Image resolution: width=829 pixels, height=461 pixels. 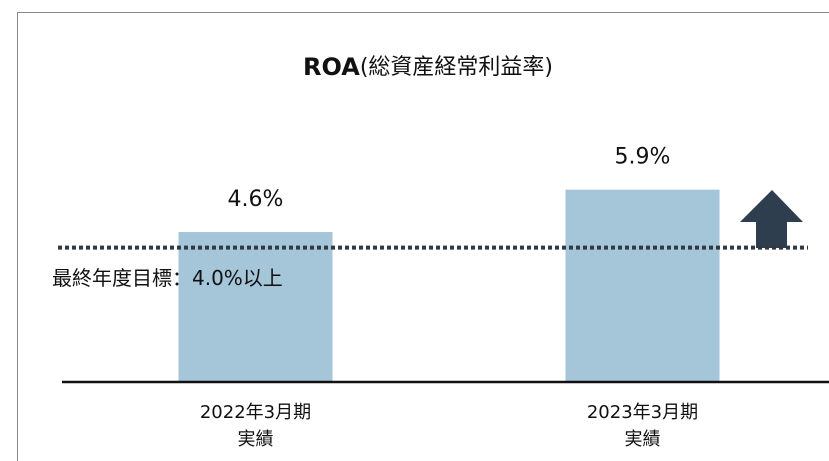 I want to click on up-arrow, so click(x=771, y=219).